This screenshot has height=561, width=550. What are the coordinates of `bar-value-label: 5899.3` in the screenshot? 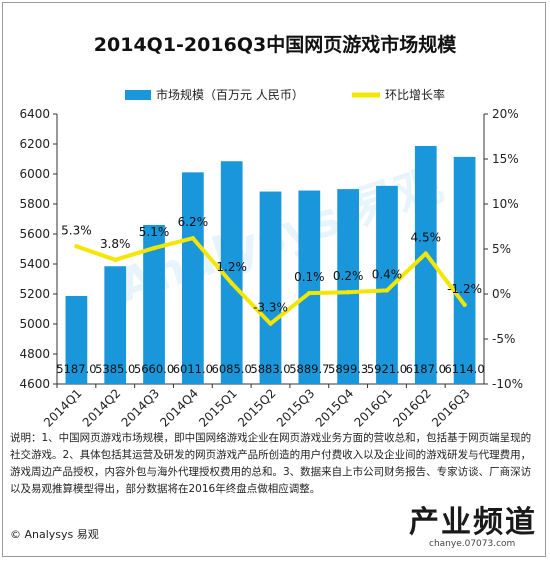 It's located at (348, 369).